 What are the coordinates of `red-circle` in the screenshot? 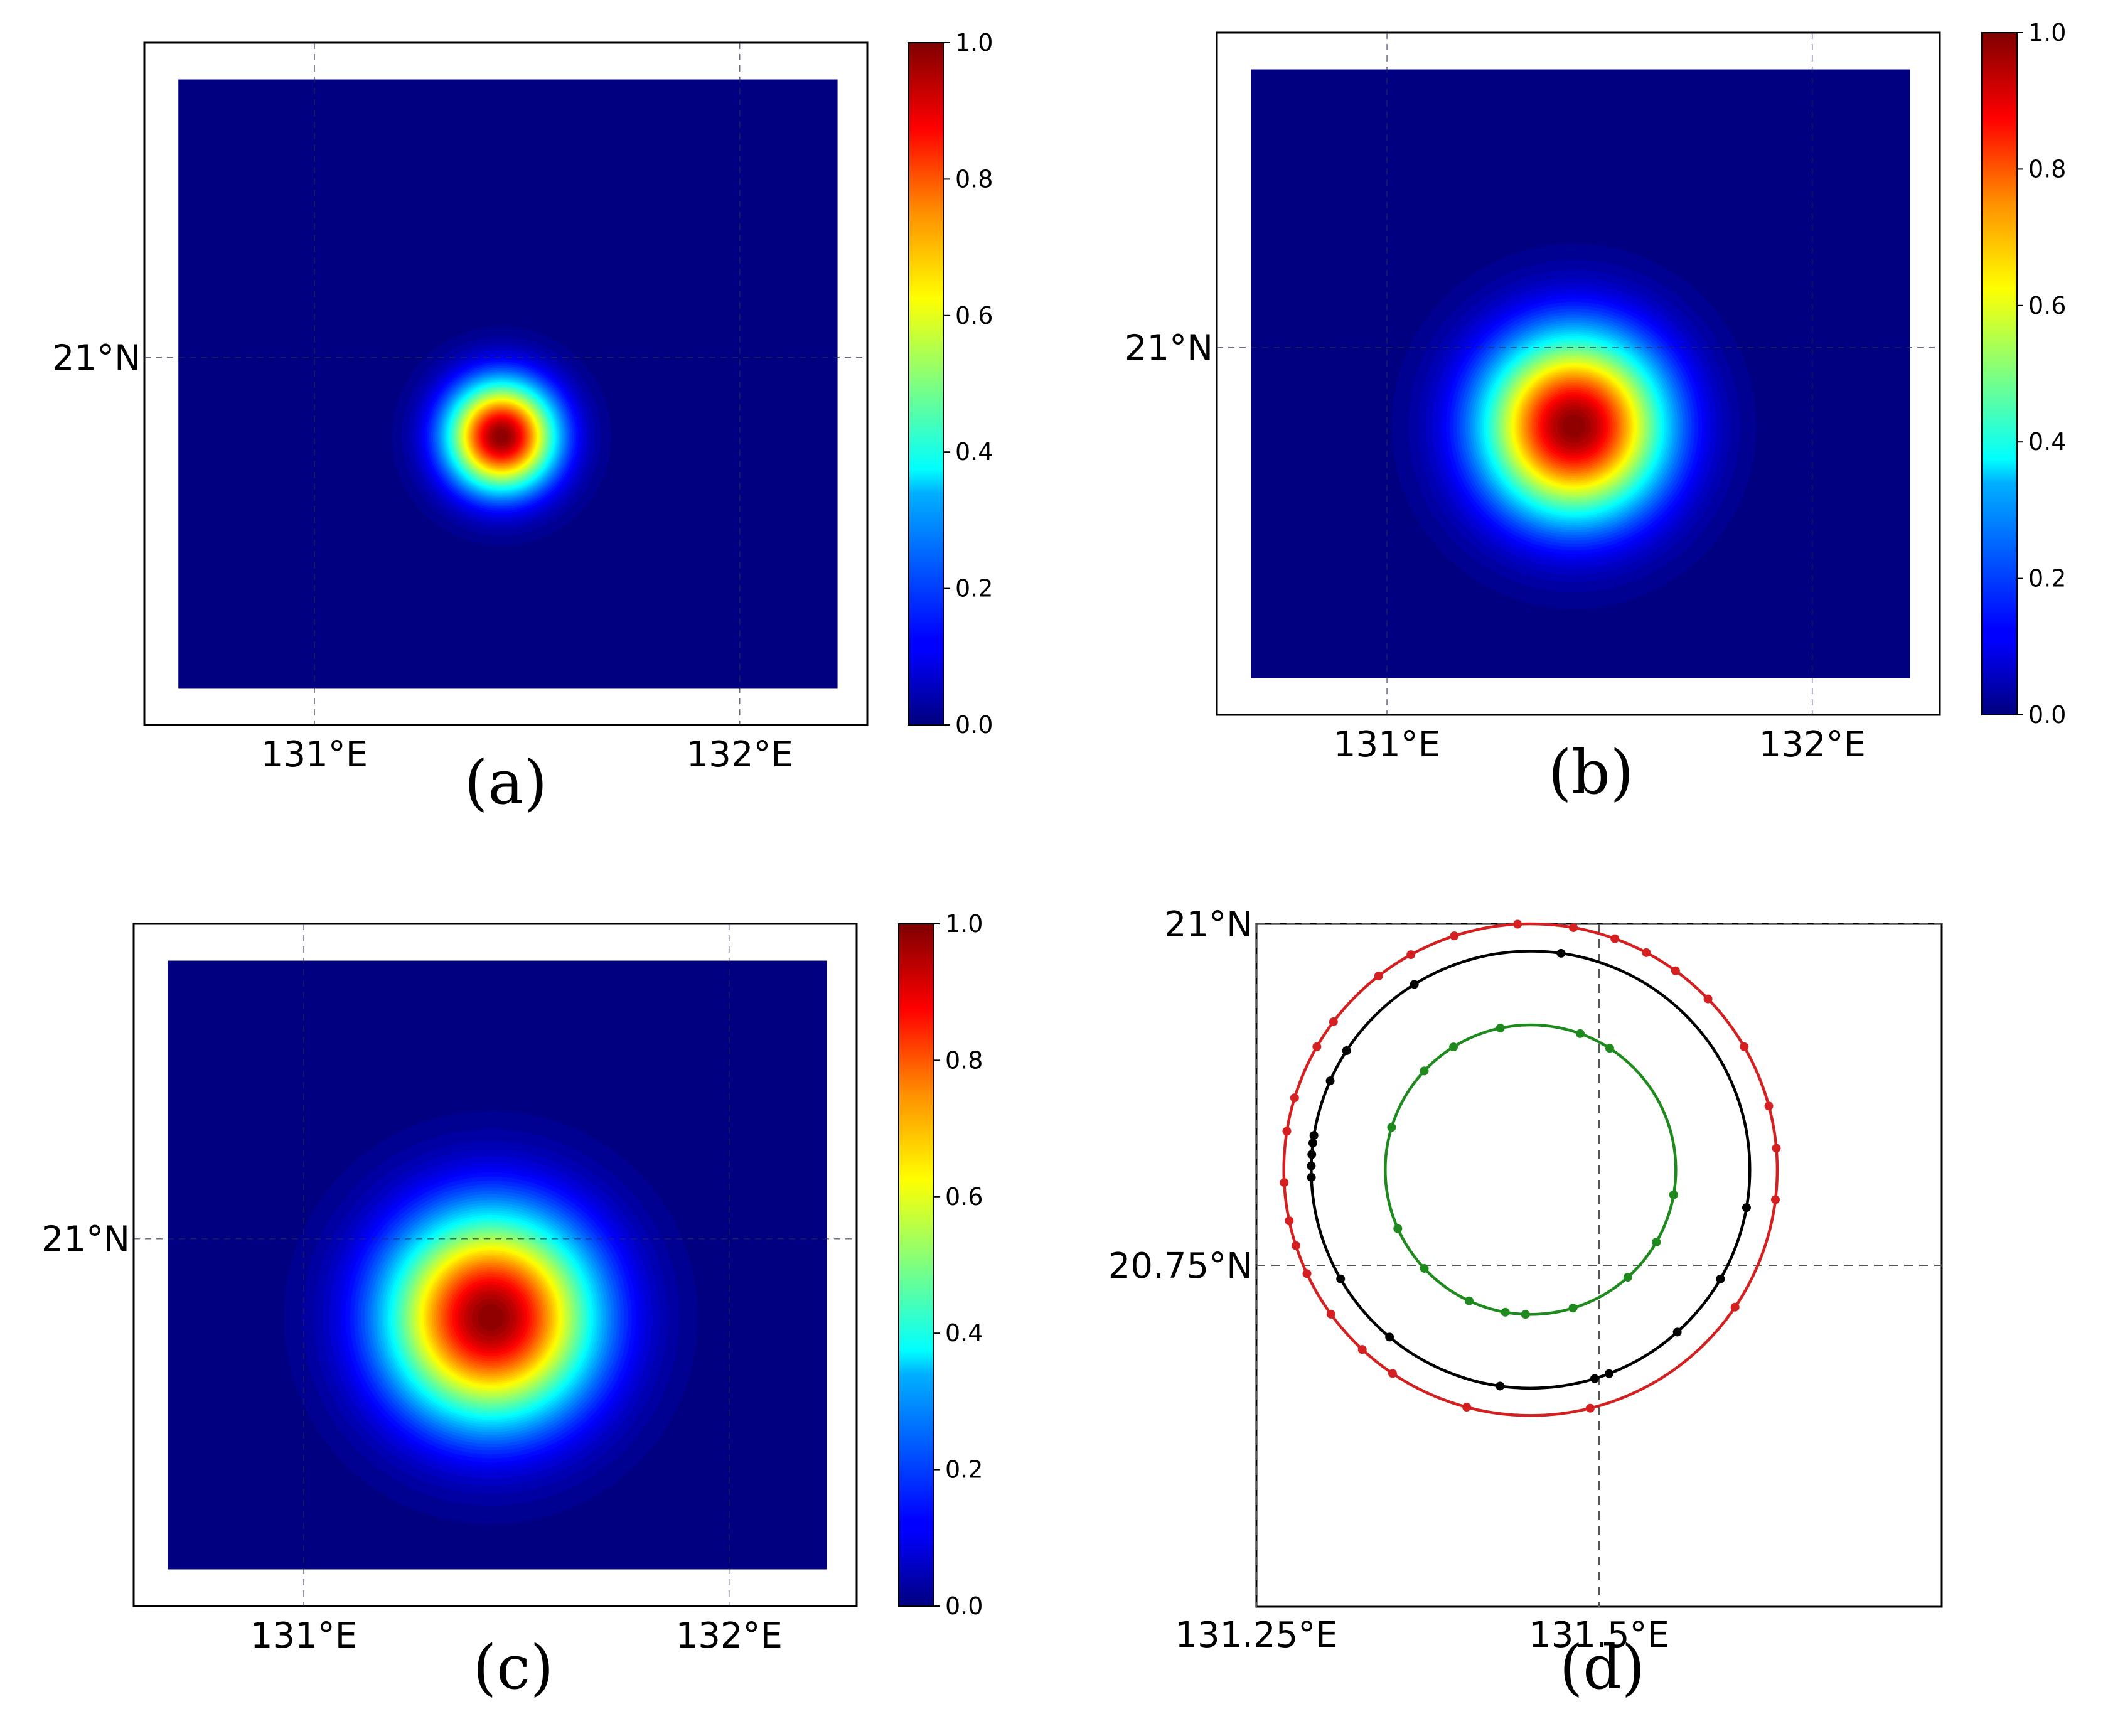 It's located at (1530, 1169).